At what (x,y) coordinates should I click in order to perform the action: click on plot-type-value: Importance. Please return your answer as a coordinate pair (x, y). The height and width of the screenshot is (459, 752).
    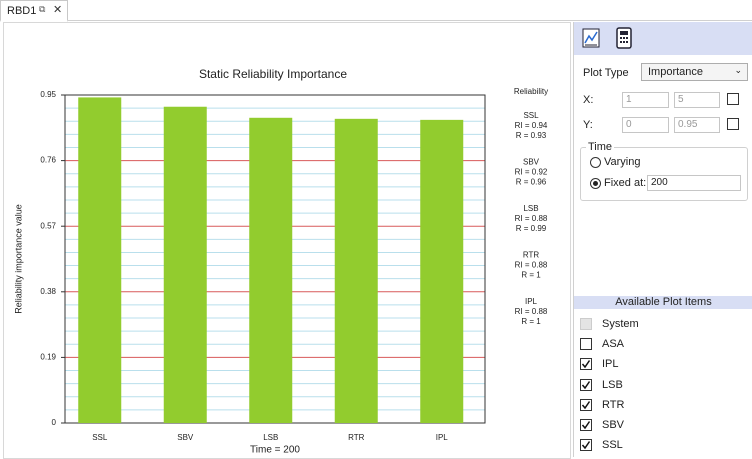
    Looking at the image, I should click on (676, 72).